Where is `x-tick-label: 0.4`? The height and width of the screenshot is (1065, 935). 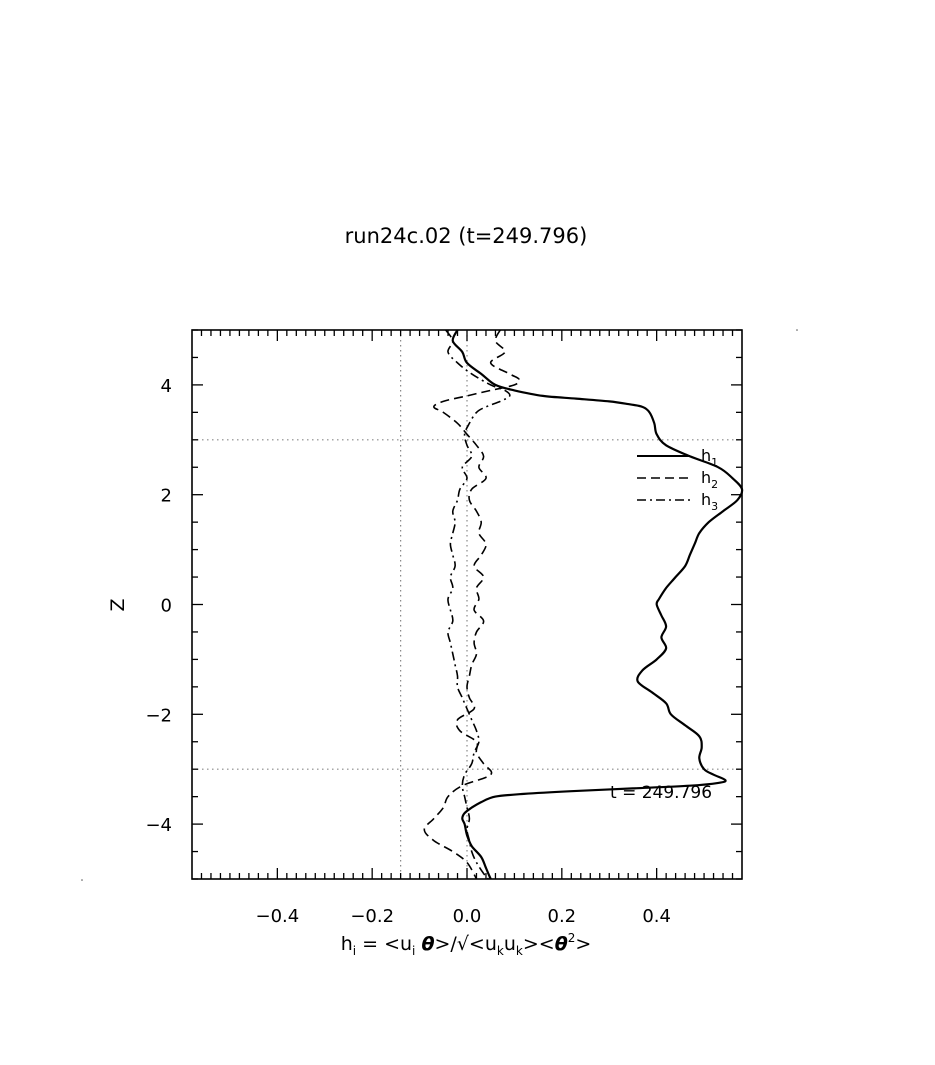
x-tick-label: 0.4 is located at coordinates (656, 916).